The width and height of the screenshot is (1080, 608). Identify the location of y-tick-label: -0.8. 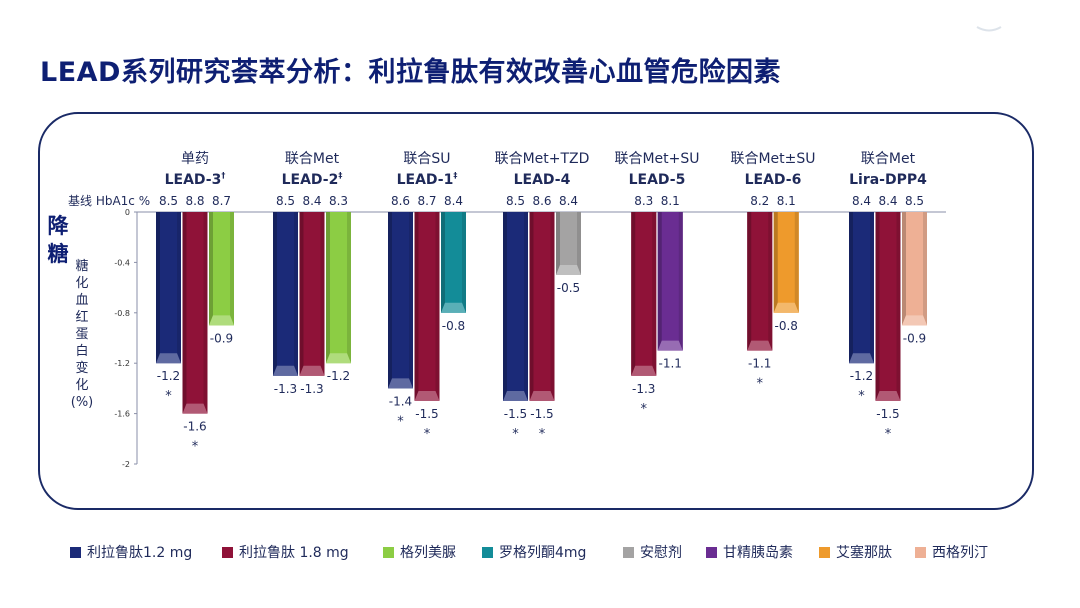
(122, 313).